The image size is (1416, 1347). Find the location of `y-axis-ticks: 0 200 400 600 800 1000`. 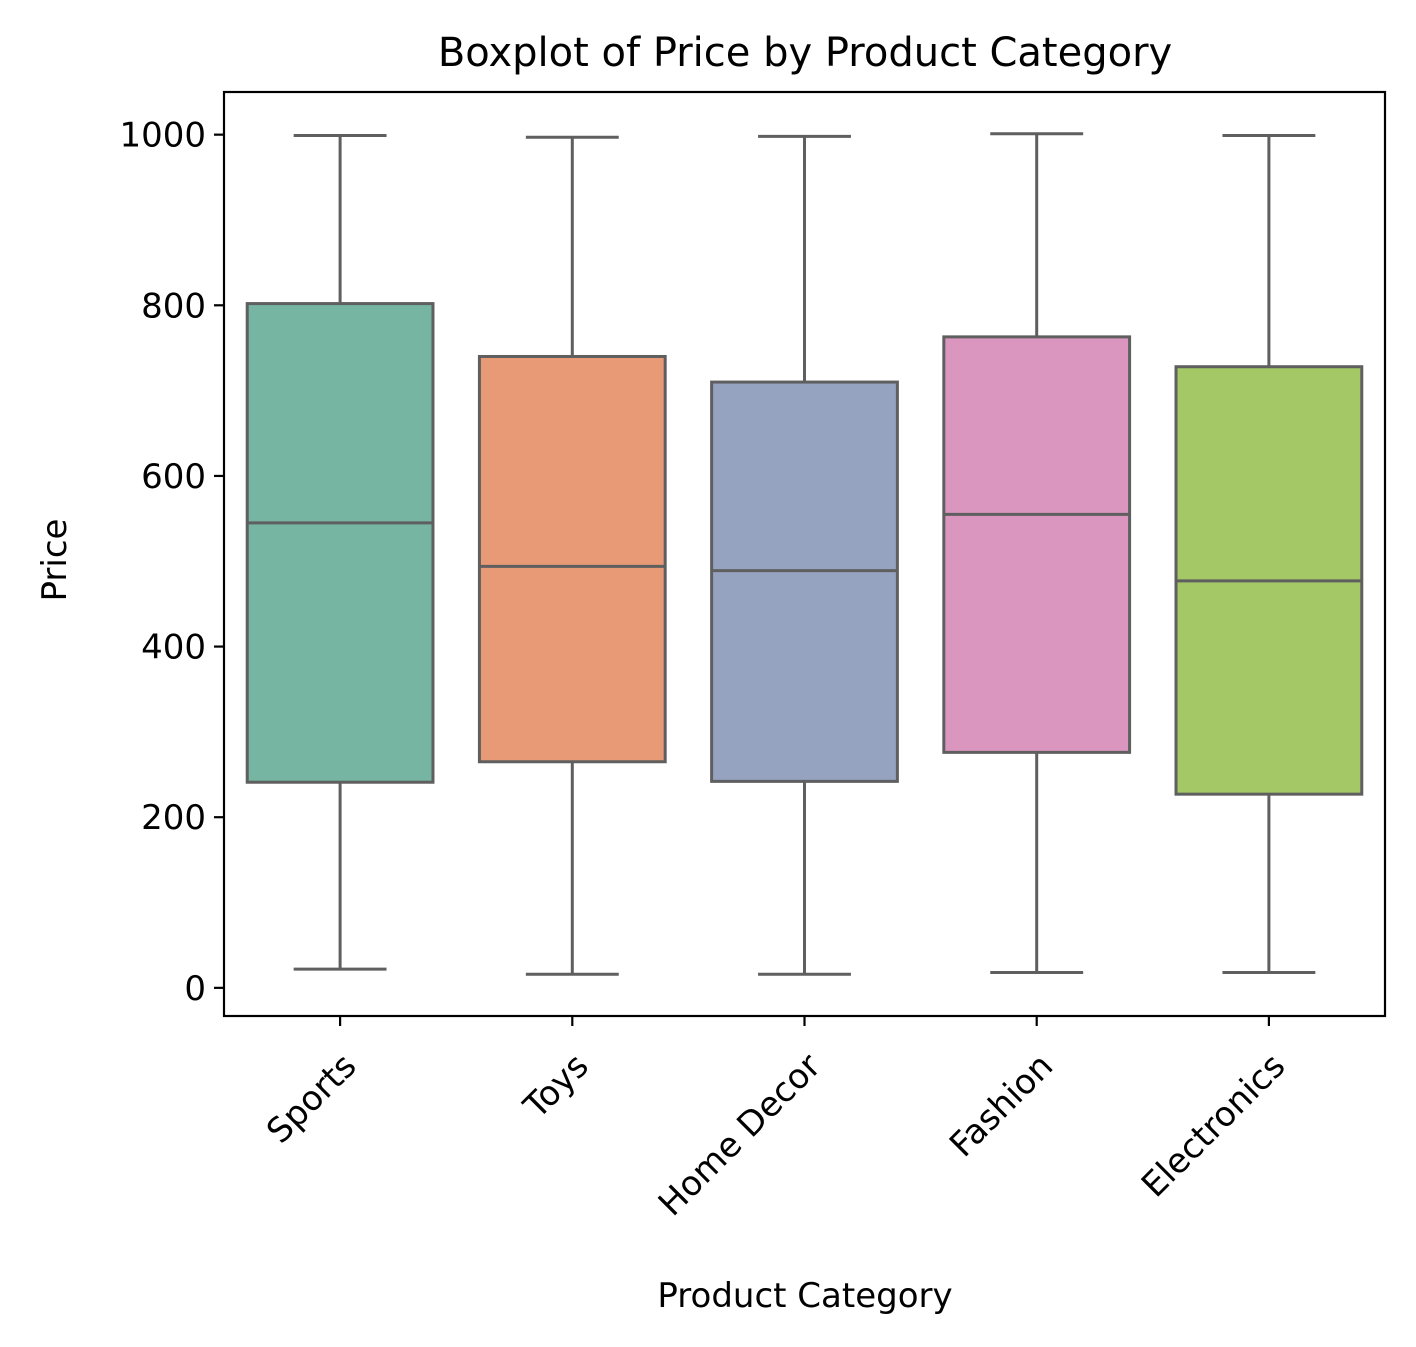

y-axis-ticks: 0 200 400 600 800 1000 is located at coordinates (171, 562).